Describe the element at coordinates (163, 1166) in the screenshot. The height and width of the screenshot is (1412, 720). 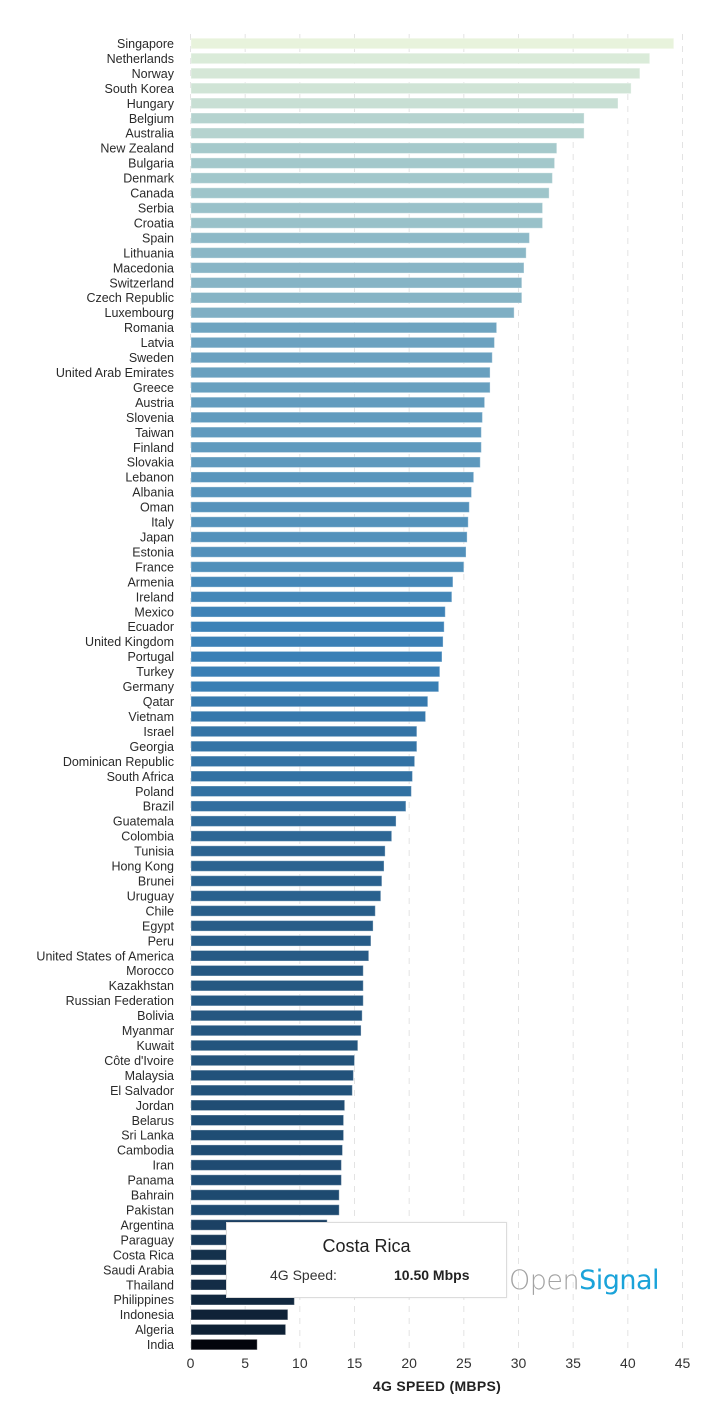
I see `category-label: Iran` at that location.